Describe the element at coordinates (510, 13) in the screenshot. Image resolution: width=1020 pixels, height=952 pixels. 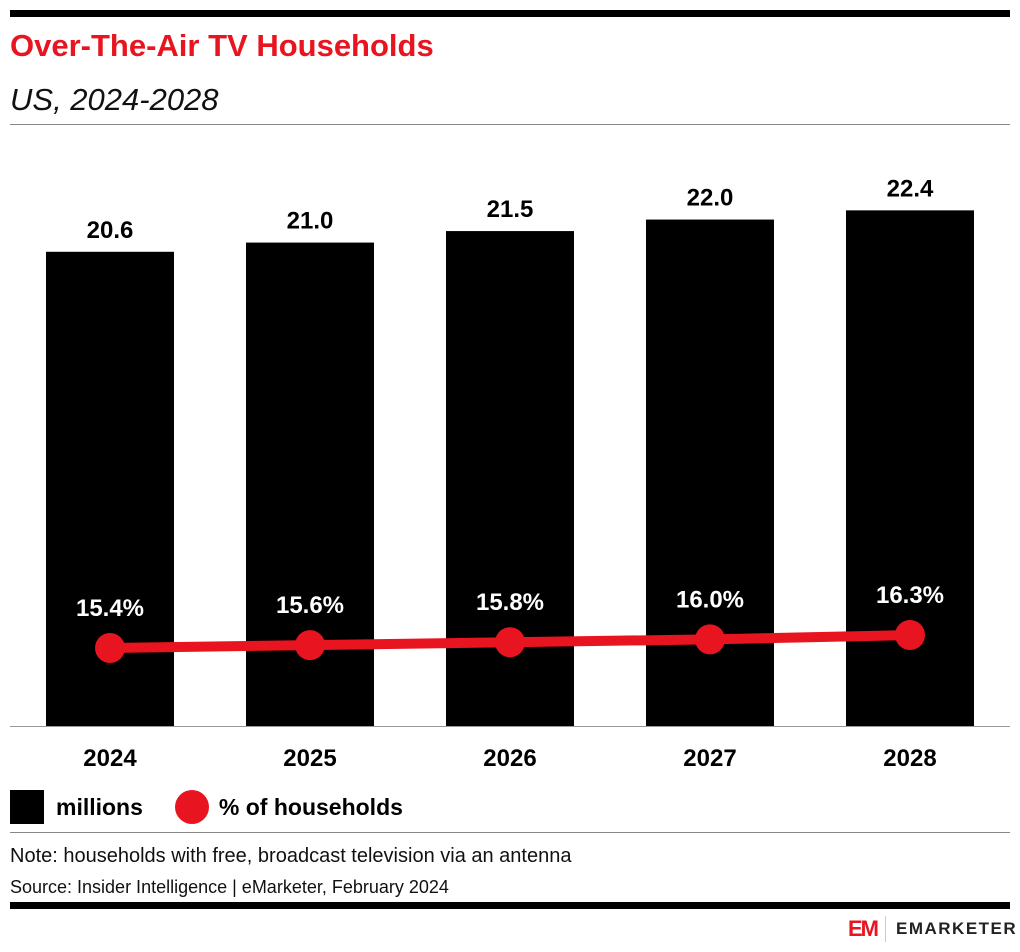
I see `top-rule` at that location.